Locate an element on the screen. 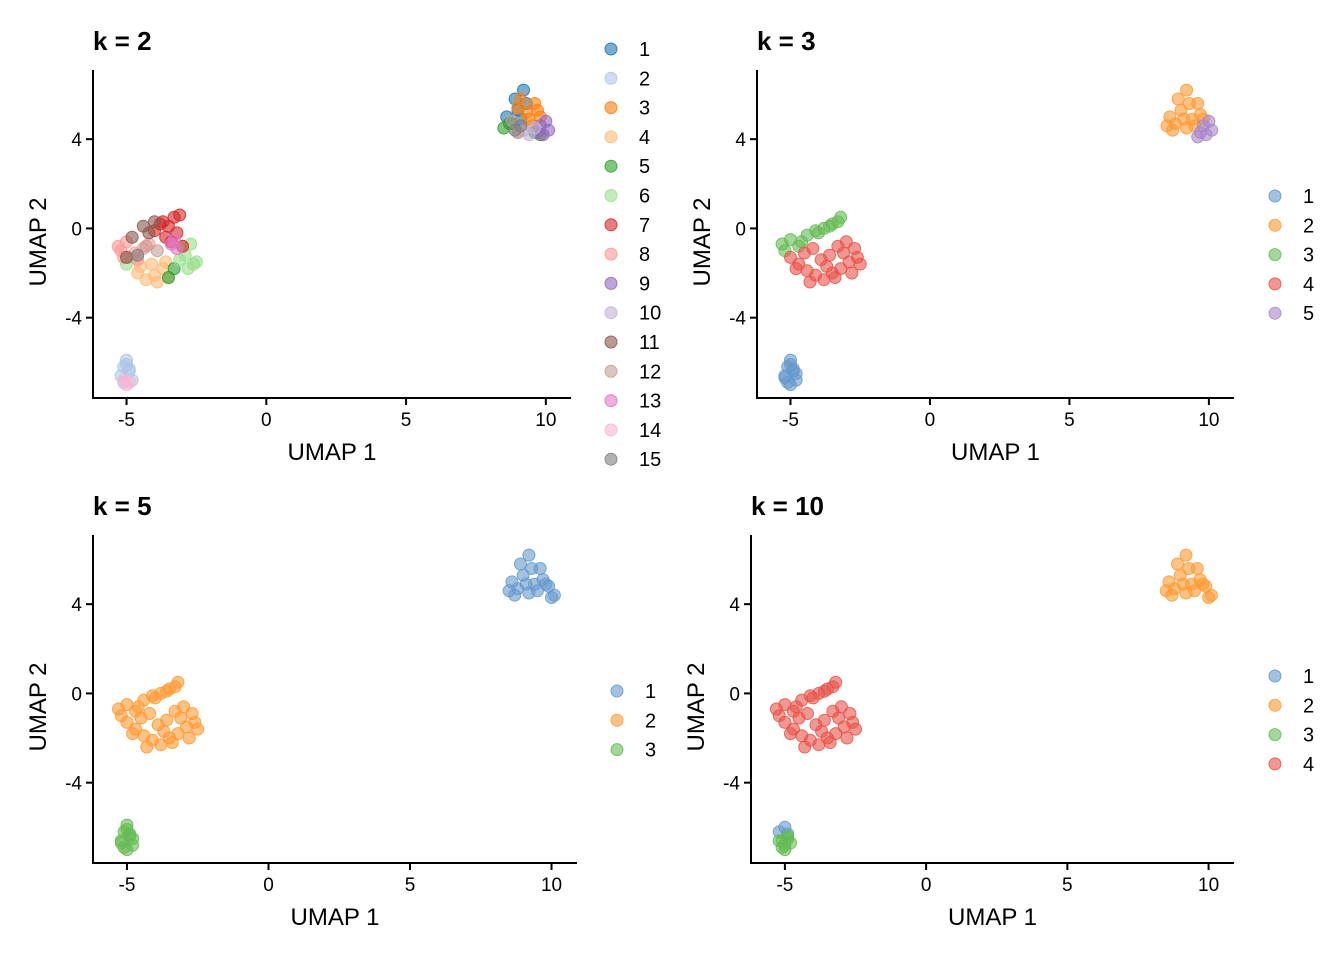 Image resolution: width=1344 pixels, height=960 pixels. panel-title: k = 5 is located at coordinates (122, 506).